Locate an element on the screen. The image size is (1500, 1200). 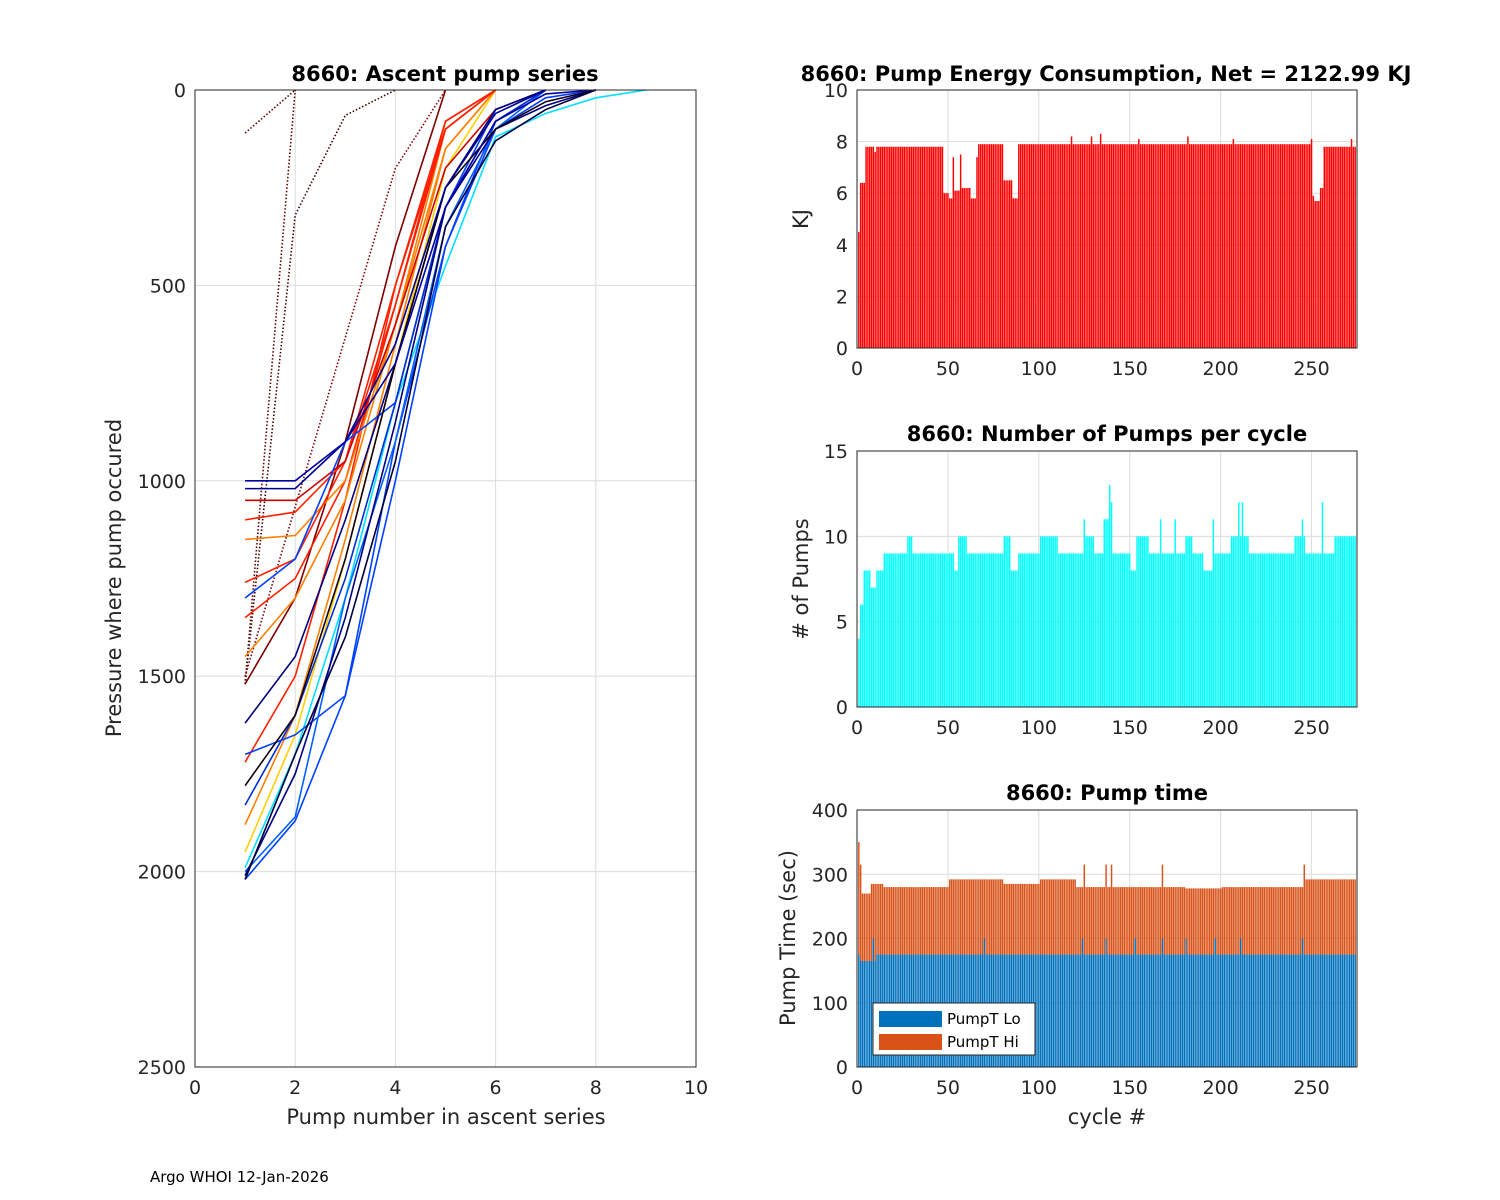
x-tick-label: 8 is located at coordinates (596, 1088).